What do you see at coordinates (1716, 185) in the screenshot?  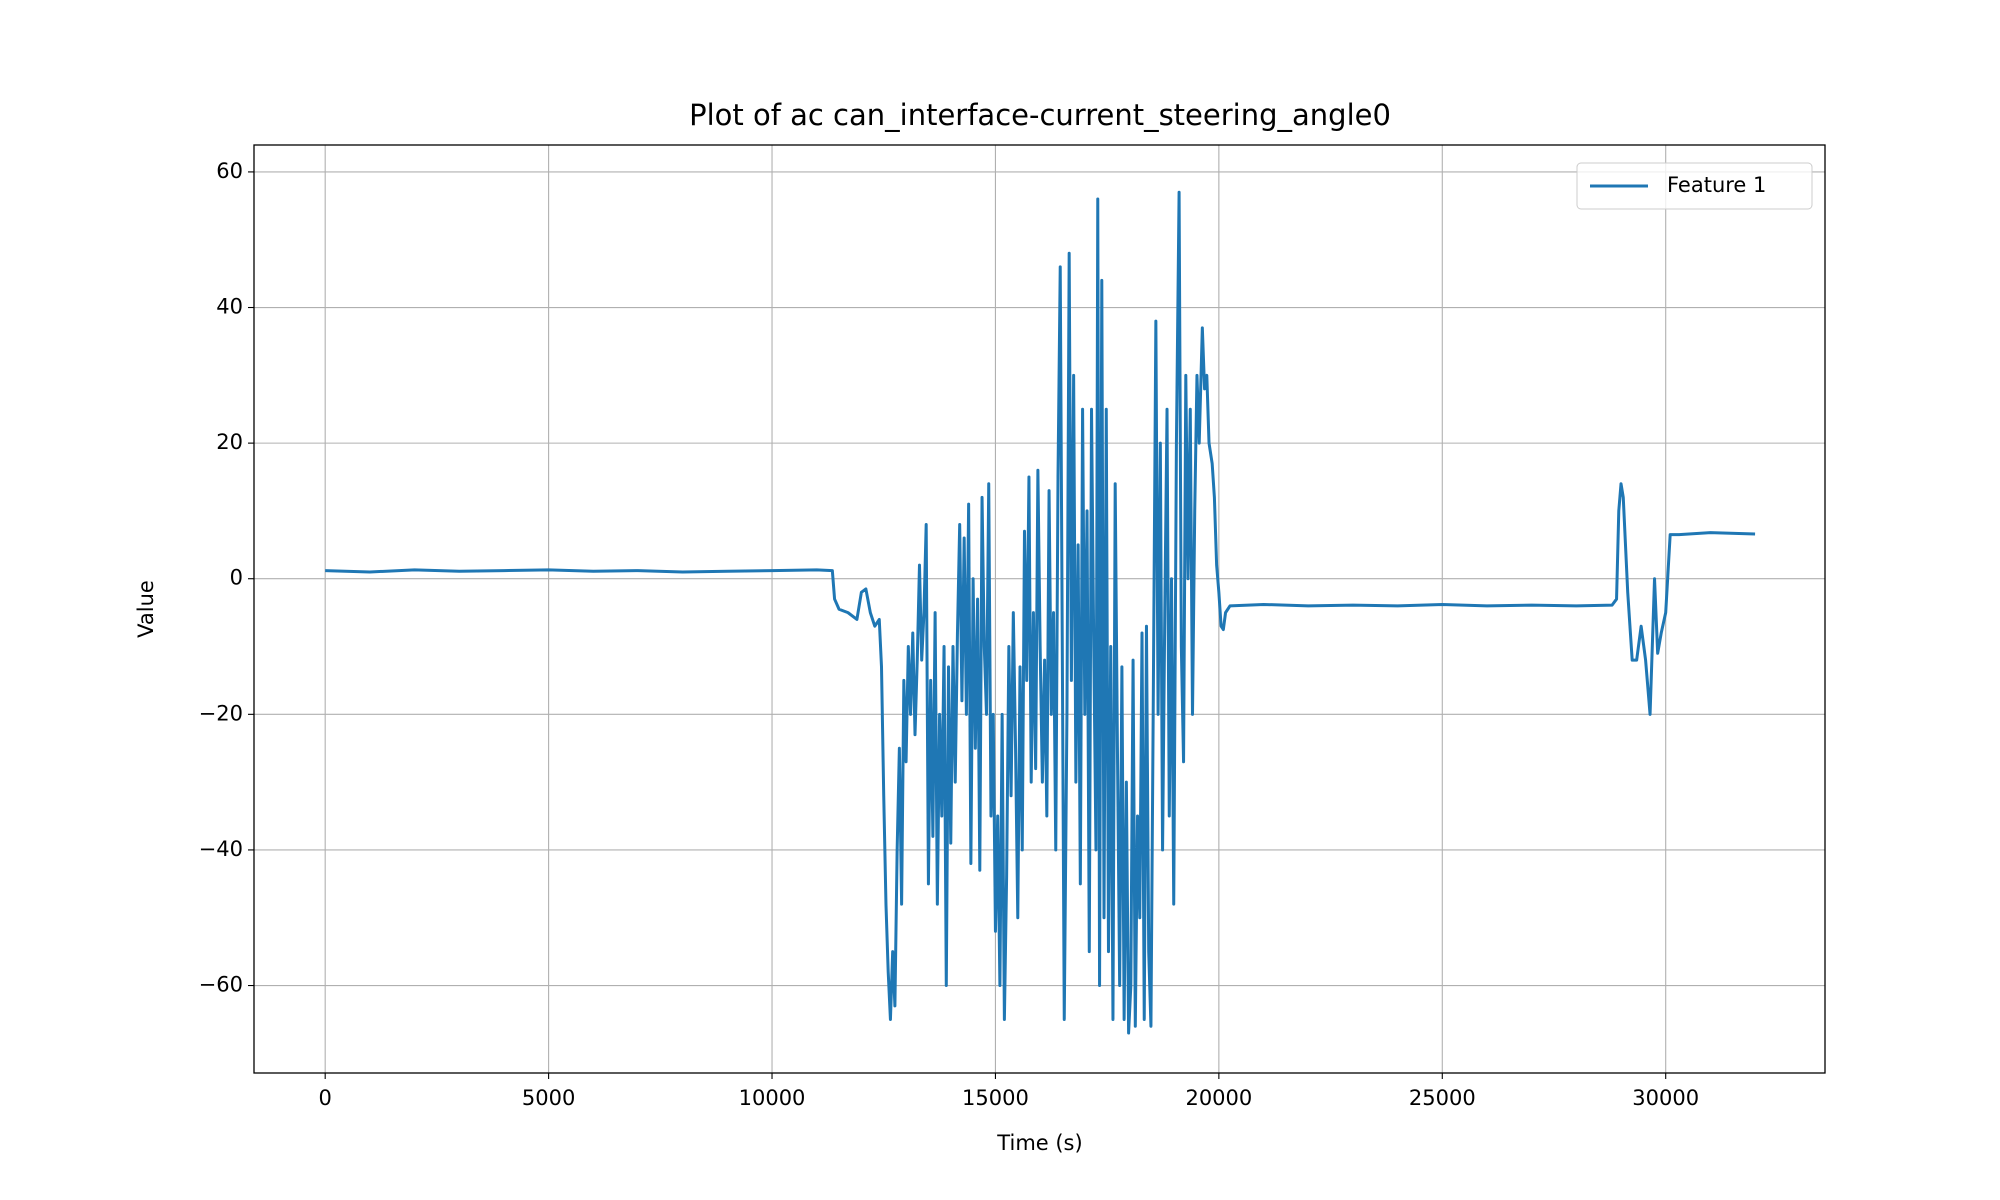 I see `legend-label: Feature 1` at bounding box center [1716, 185].